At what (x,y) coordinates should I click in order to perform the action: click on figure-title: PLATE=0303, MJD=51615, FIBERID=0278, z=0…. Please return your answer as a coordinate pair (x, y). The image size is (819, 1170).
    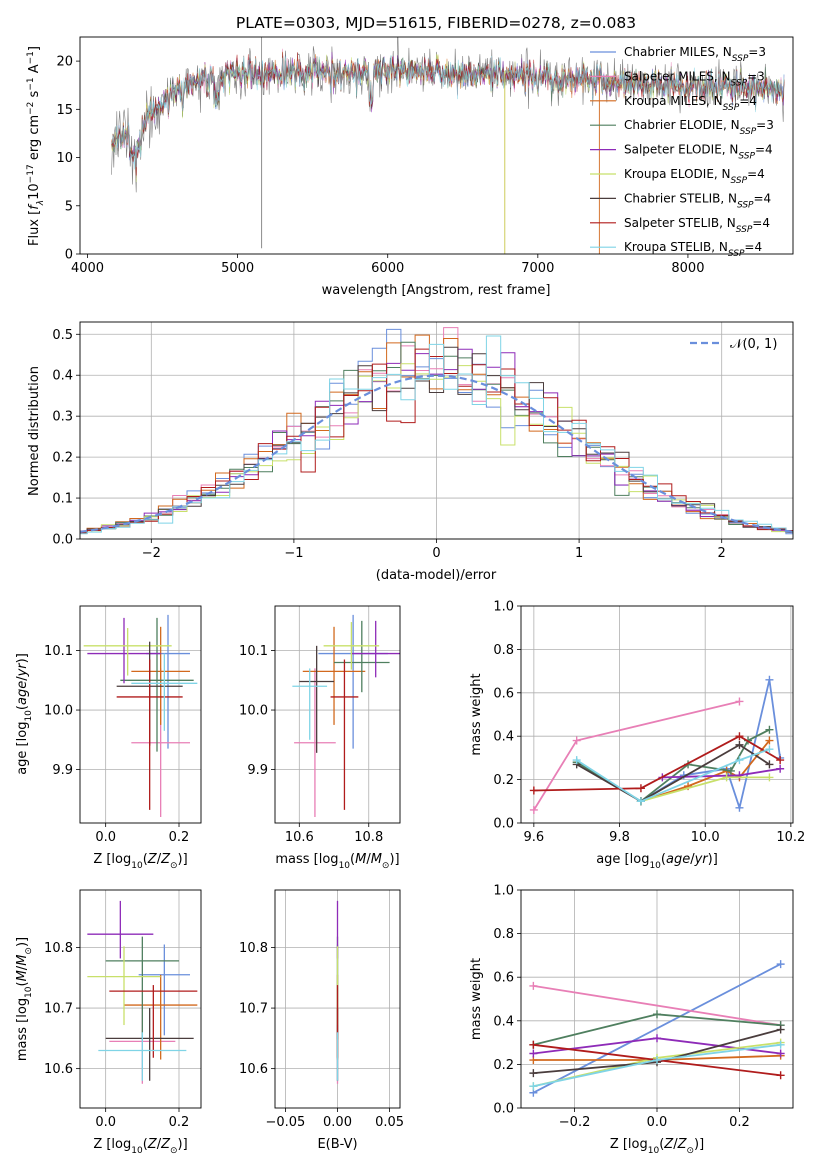
    Looking at the image, I should click on (436, 23).